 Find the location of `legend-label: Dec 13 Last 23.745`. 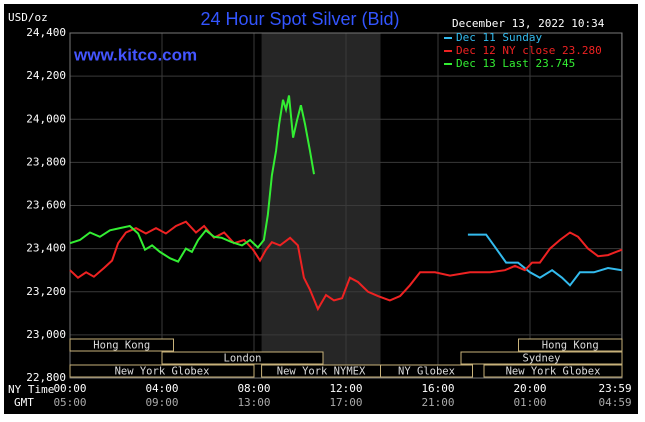

legend-label: Dec 13 Last 23.745 is located at coordinates (515, 63).